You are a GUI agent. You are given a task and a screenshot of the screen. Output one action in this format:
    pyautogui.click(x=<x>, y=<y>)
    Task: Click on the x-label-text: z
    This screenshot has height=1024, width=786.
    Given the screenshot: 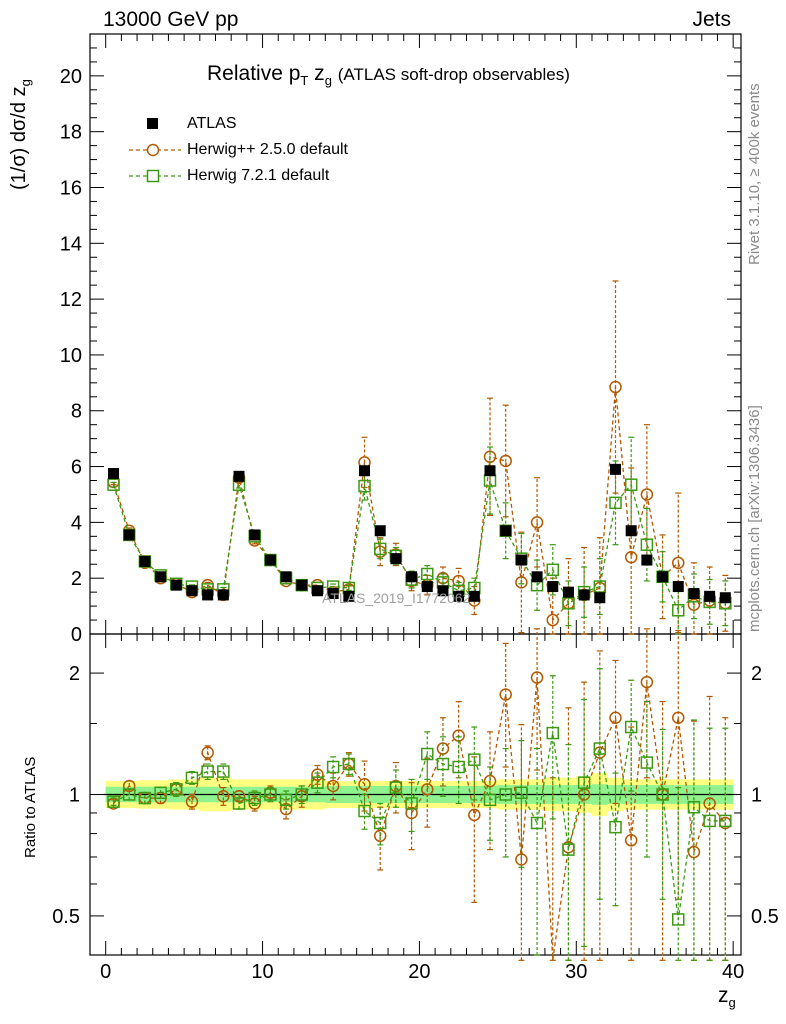 What is the action you would take?
    pyautogui.click(x=723, y=995)
    